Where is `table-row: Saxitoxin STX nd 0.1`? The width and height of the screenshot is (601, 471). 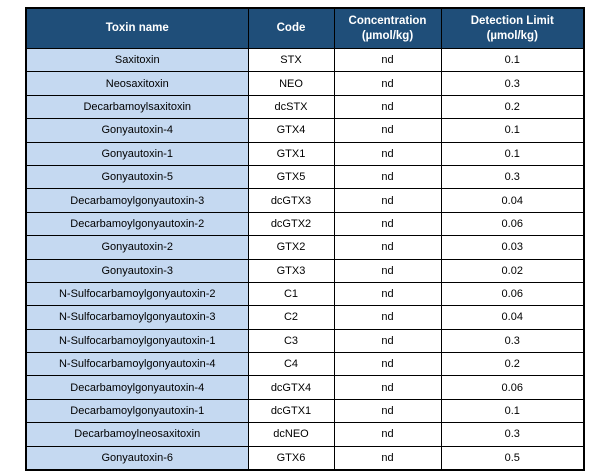
table-row: Saxitoxin STX nd 0.1 is located at coordinates (305, 60).